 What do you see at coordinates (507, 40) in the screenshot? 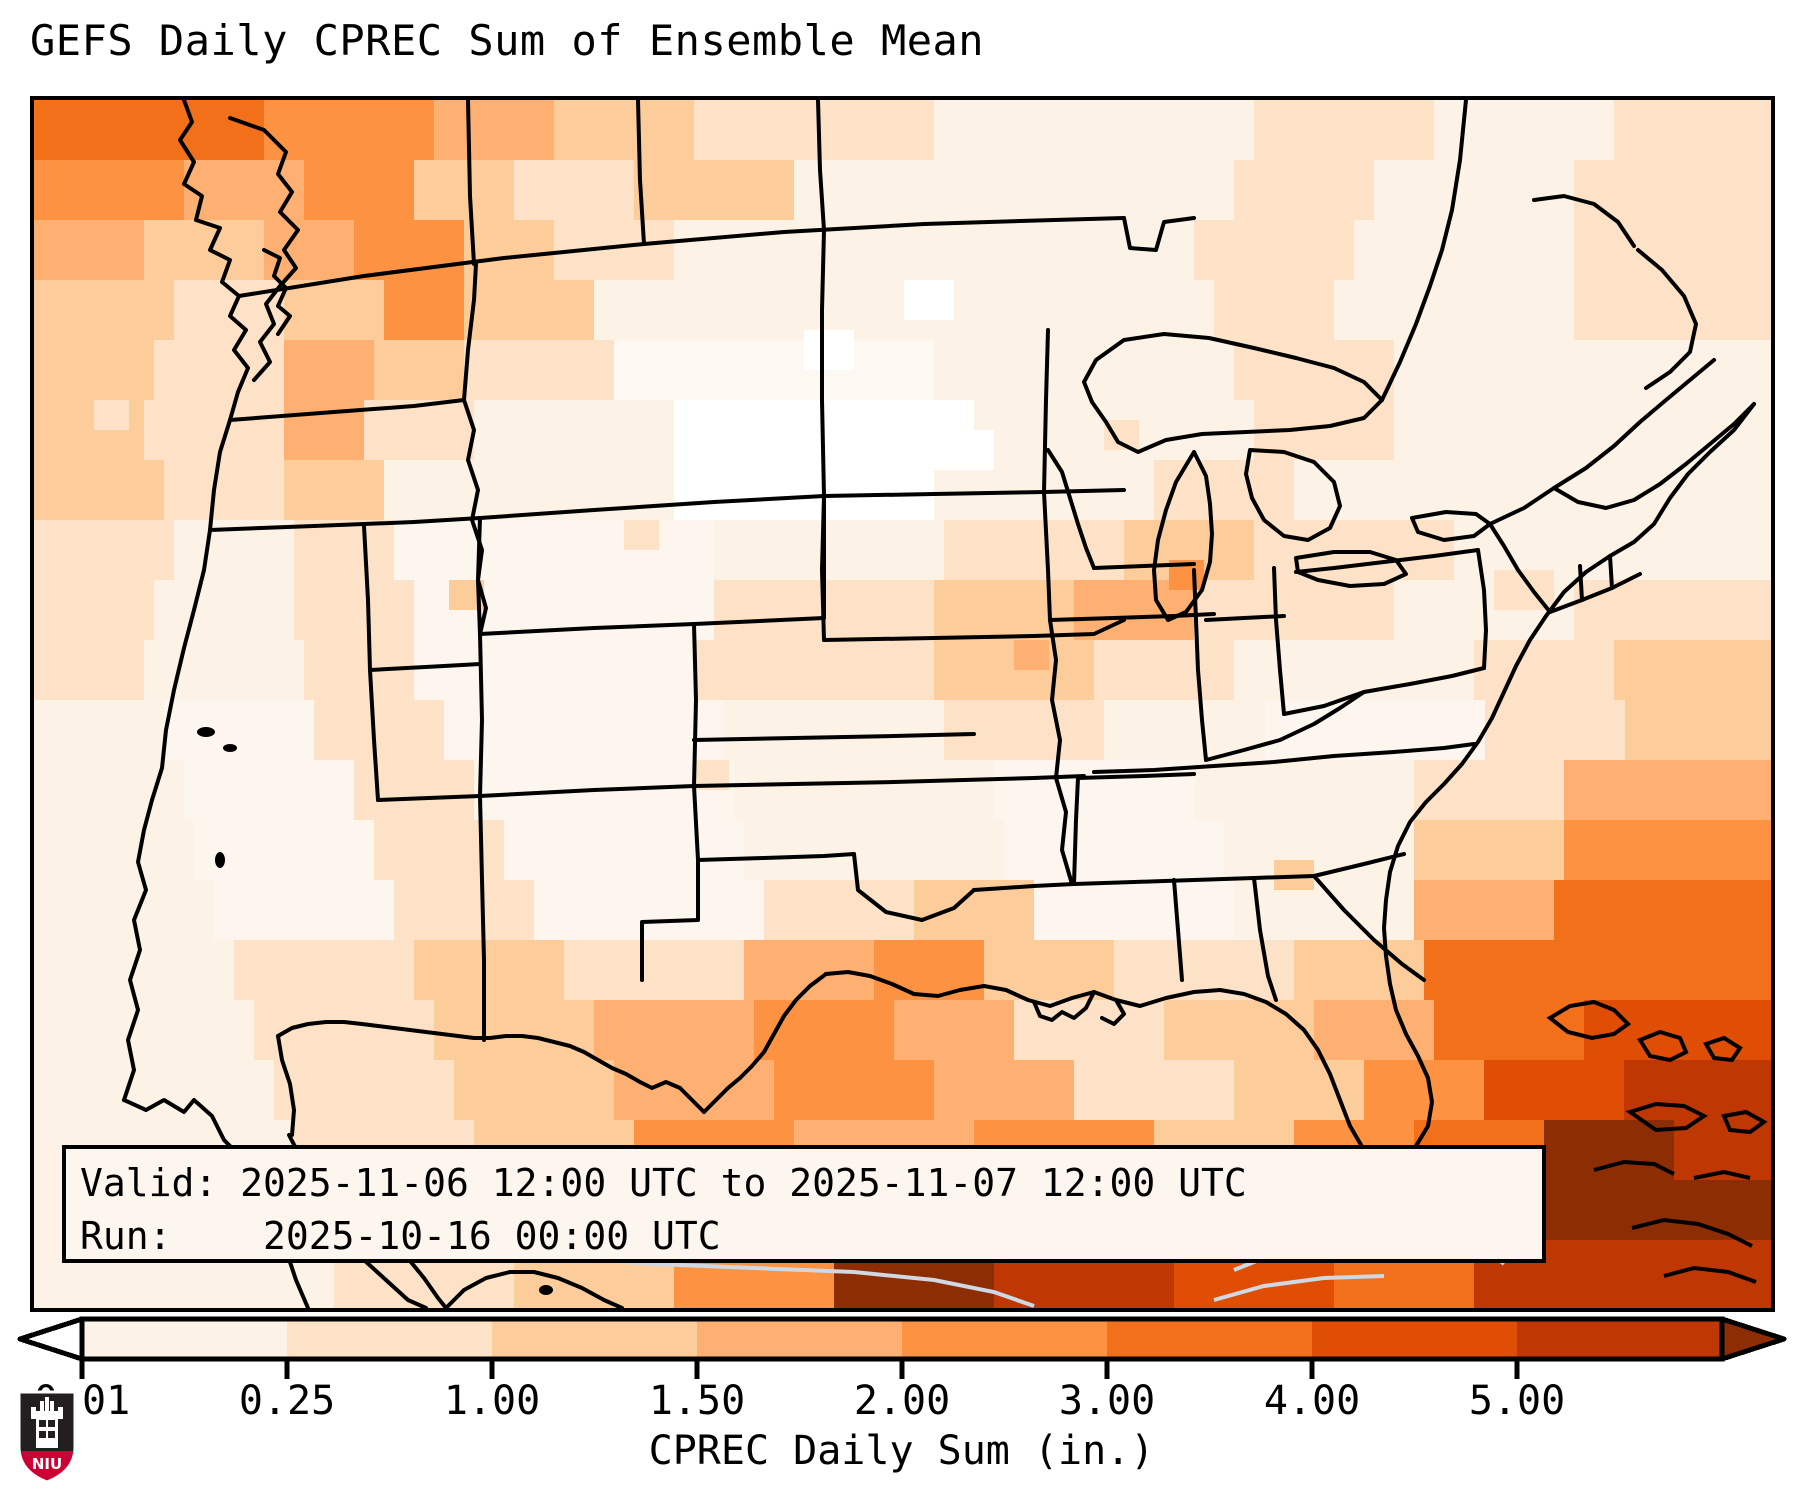
I see `page-title: GEFS Daily CPREC Sum of Ensemble Mean` at bounding box center [507, 40].